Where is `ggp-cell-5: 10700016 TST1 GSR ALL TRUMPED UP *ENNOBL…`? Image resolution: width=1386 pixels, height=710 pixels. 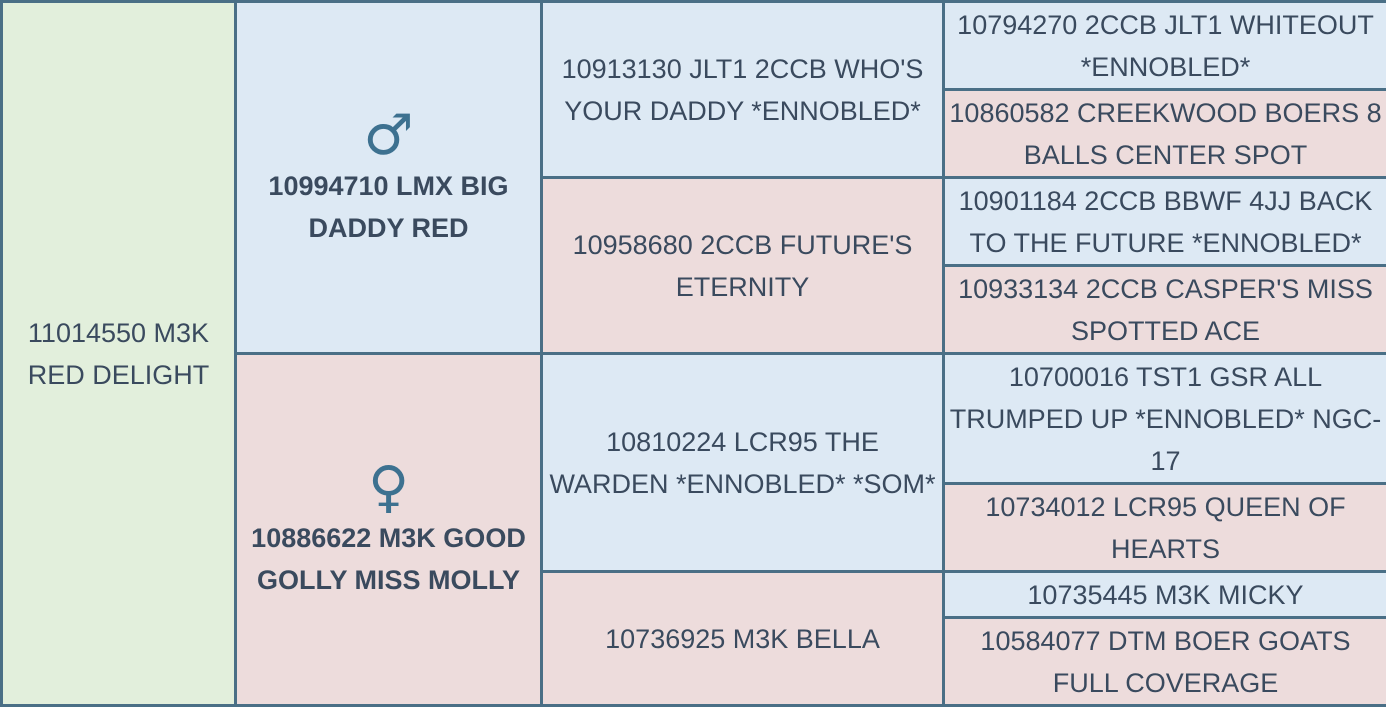 ggp-cell-5: 10700016 TST1 GSR ALL TRUMPED UP *ENNOBL… is located at coordinates (1164, 418).